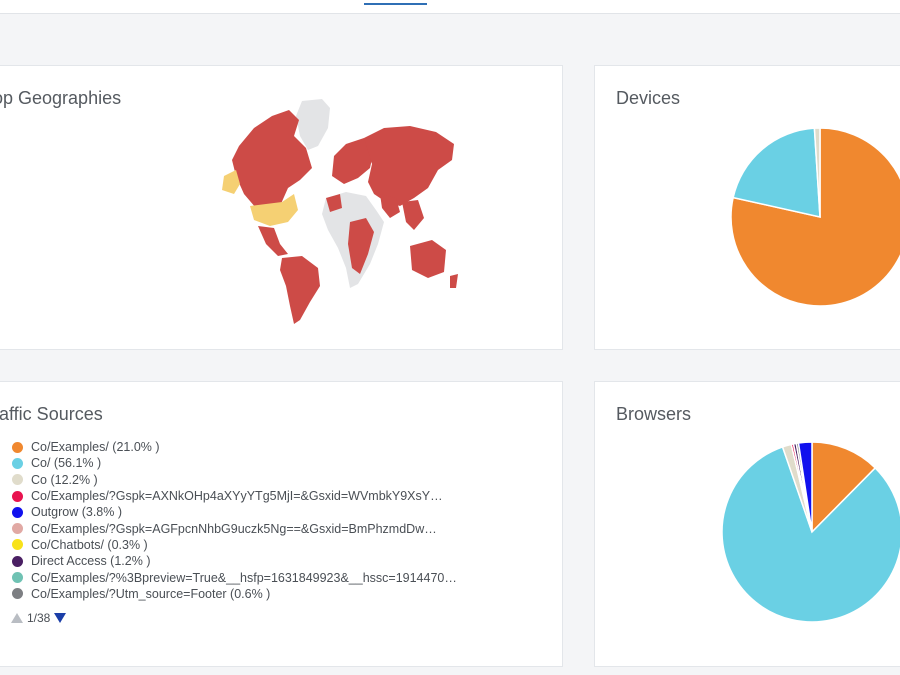 This screenshot has width=900, height=675. What do you see at coordinates (89, 544) in the screenshot?
I see `legend-label: Co/Chatbots/ (0.3% )` at bounding box center [89, 544].